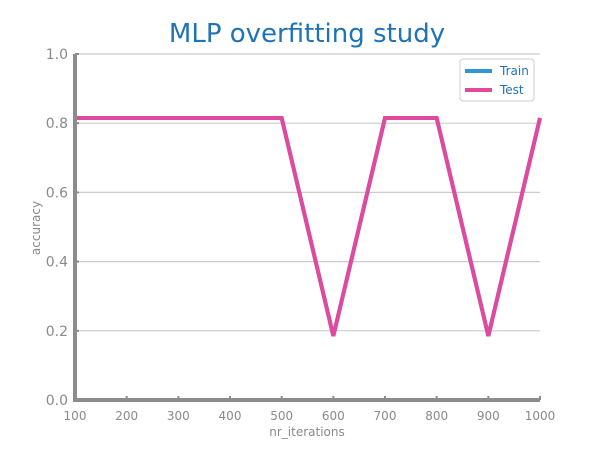 The width and height of the screenshot is (600, 450). I want to click on chart-title: MLP overfitting study, so click(307, 34).